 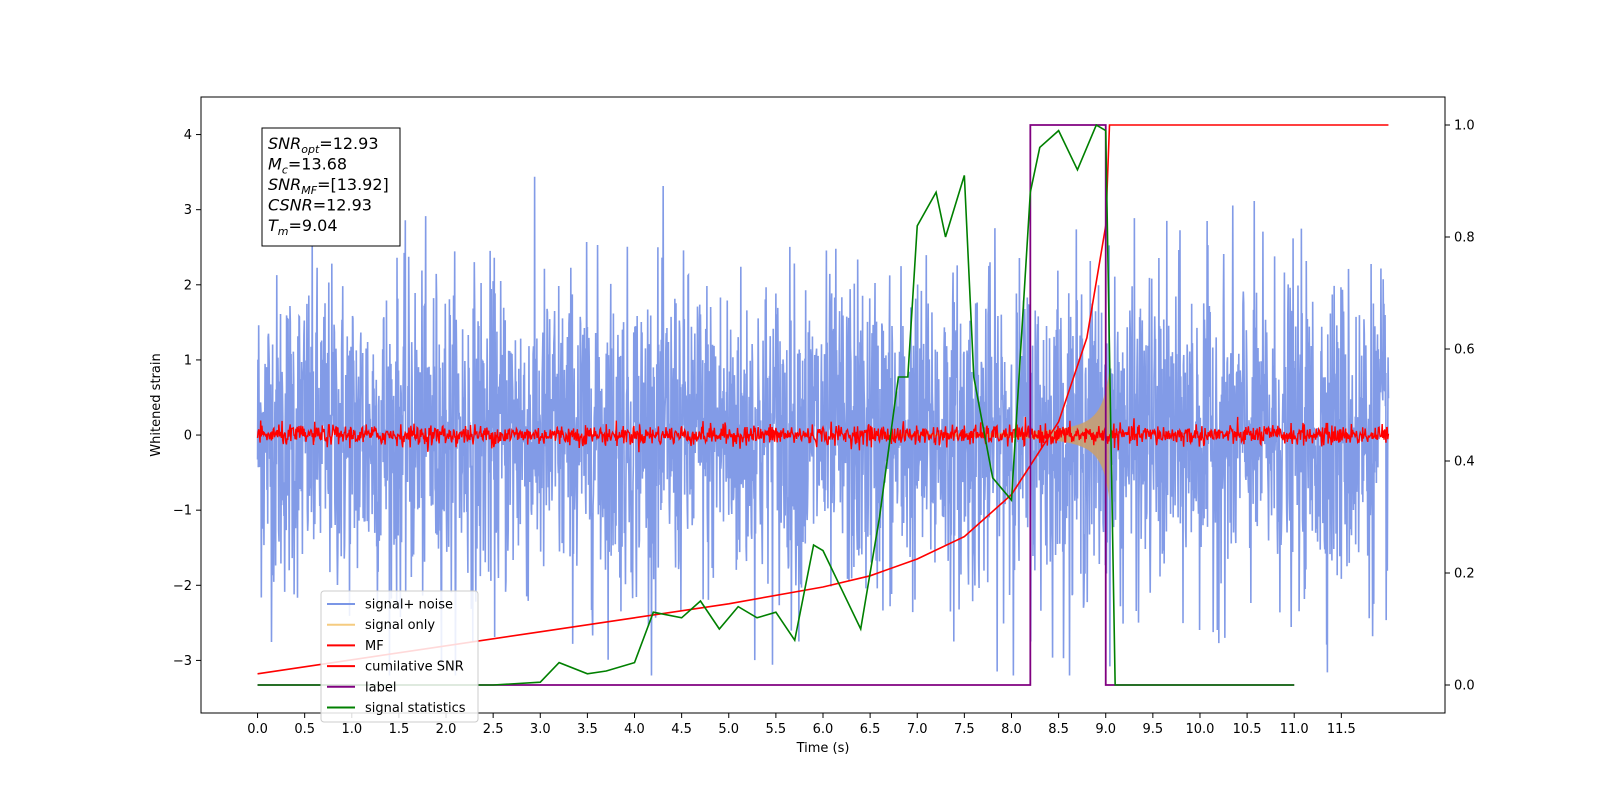 I want to click on annotation-line: CSNR=12.93, so click(x=320, y=205).